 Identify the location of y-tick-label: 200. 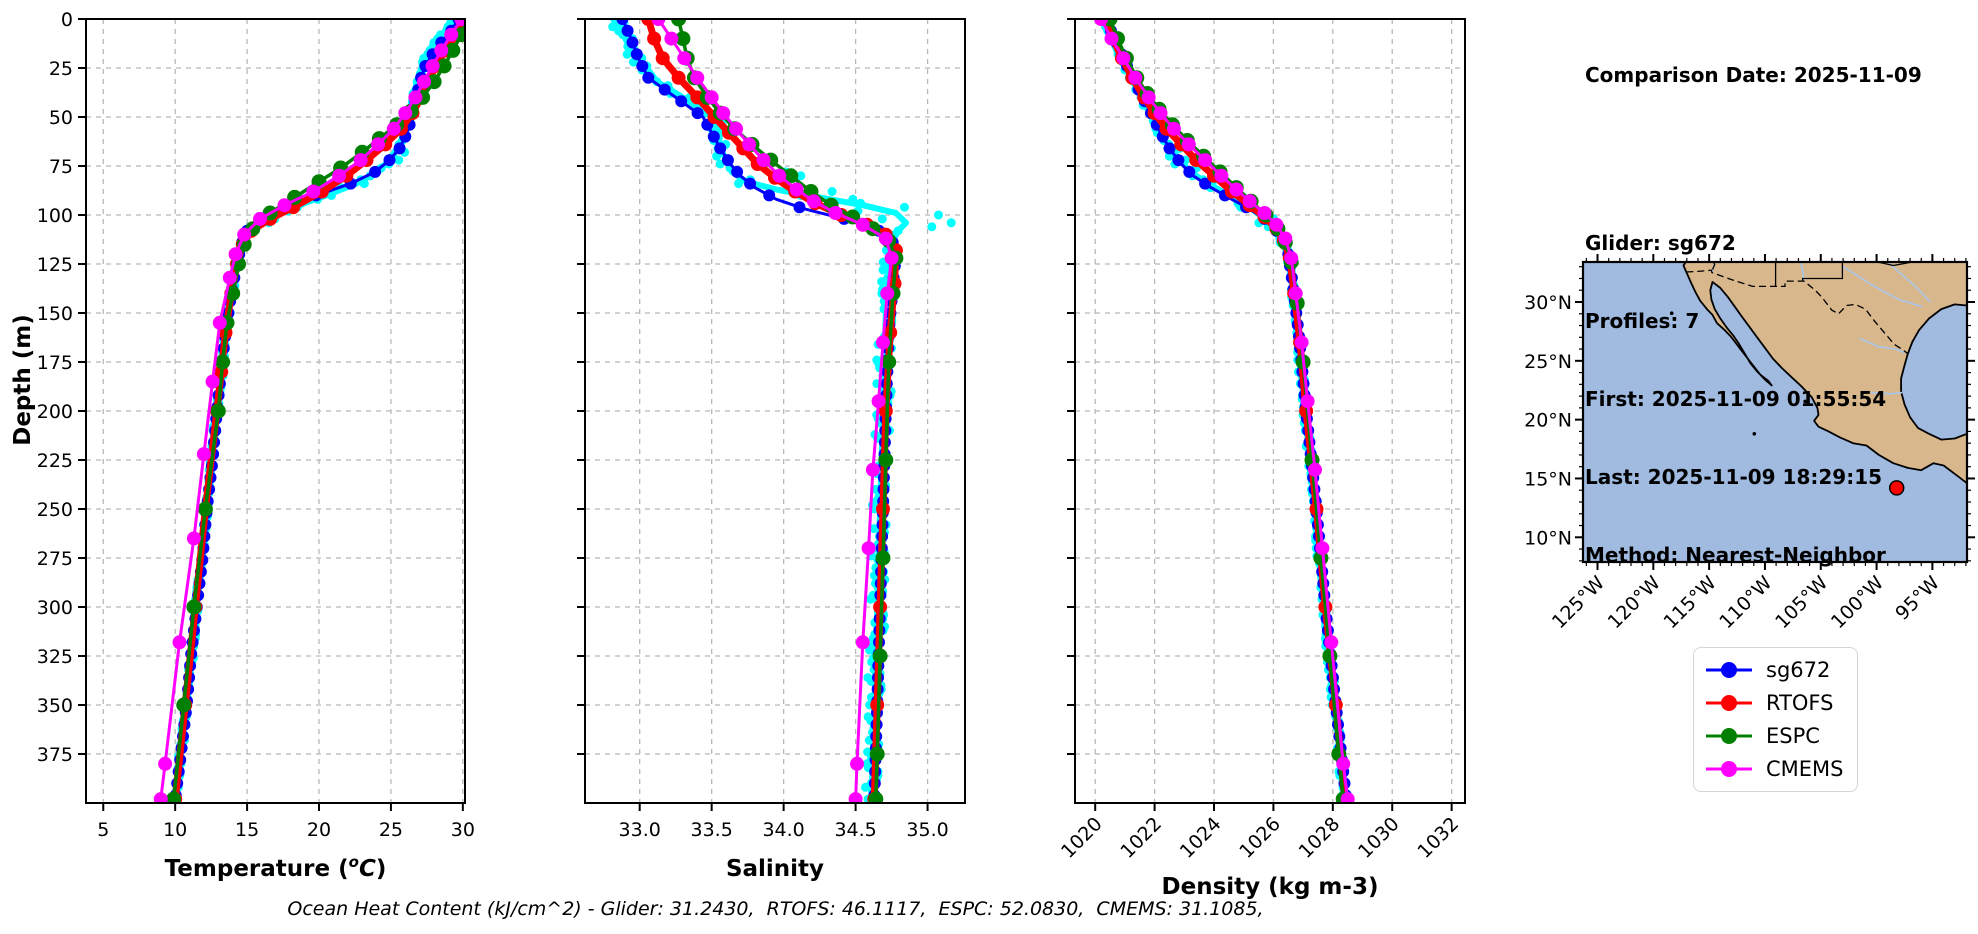
(55, 412).